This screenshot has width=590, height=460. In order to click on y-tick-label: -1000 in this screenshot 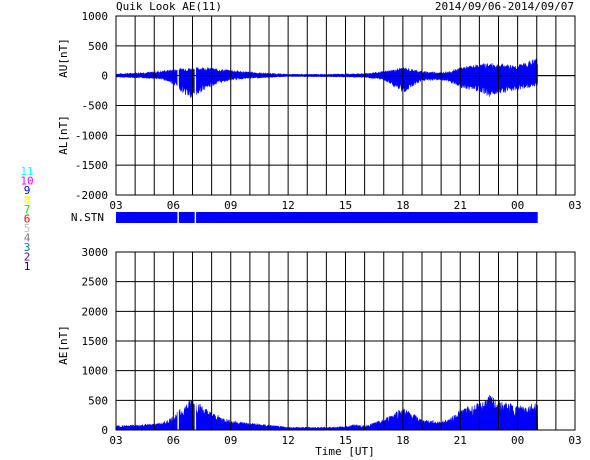, I will do `click(91, 135)`.